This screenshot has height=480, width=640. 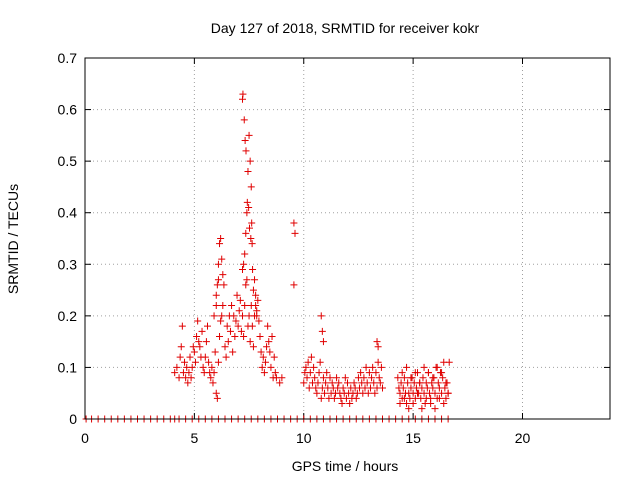 What do you see at coordinates (413, 438) in the screenshot?
I see `x-tick-label: 15` at bounding box center [413, 438].